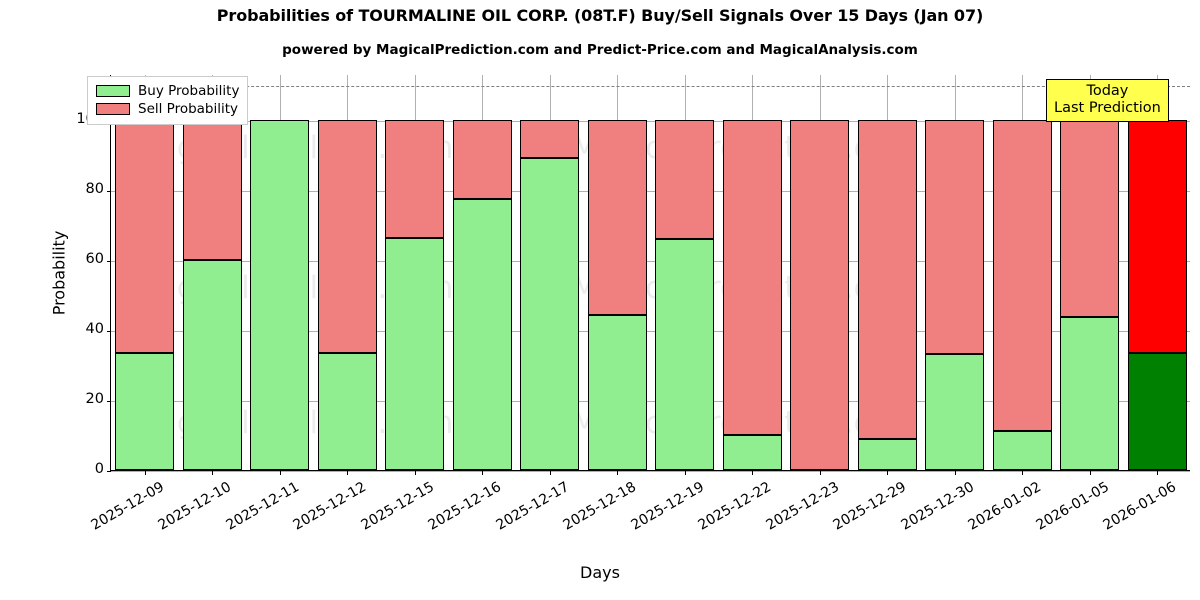 The height and width of the screenshot is (600, 1200). I want to click on legend-swatch-buy, so click(113, 91).